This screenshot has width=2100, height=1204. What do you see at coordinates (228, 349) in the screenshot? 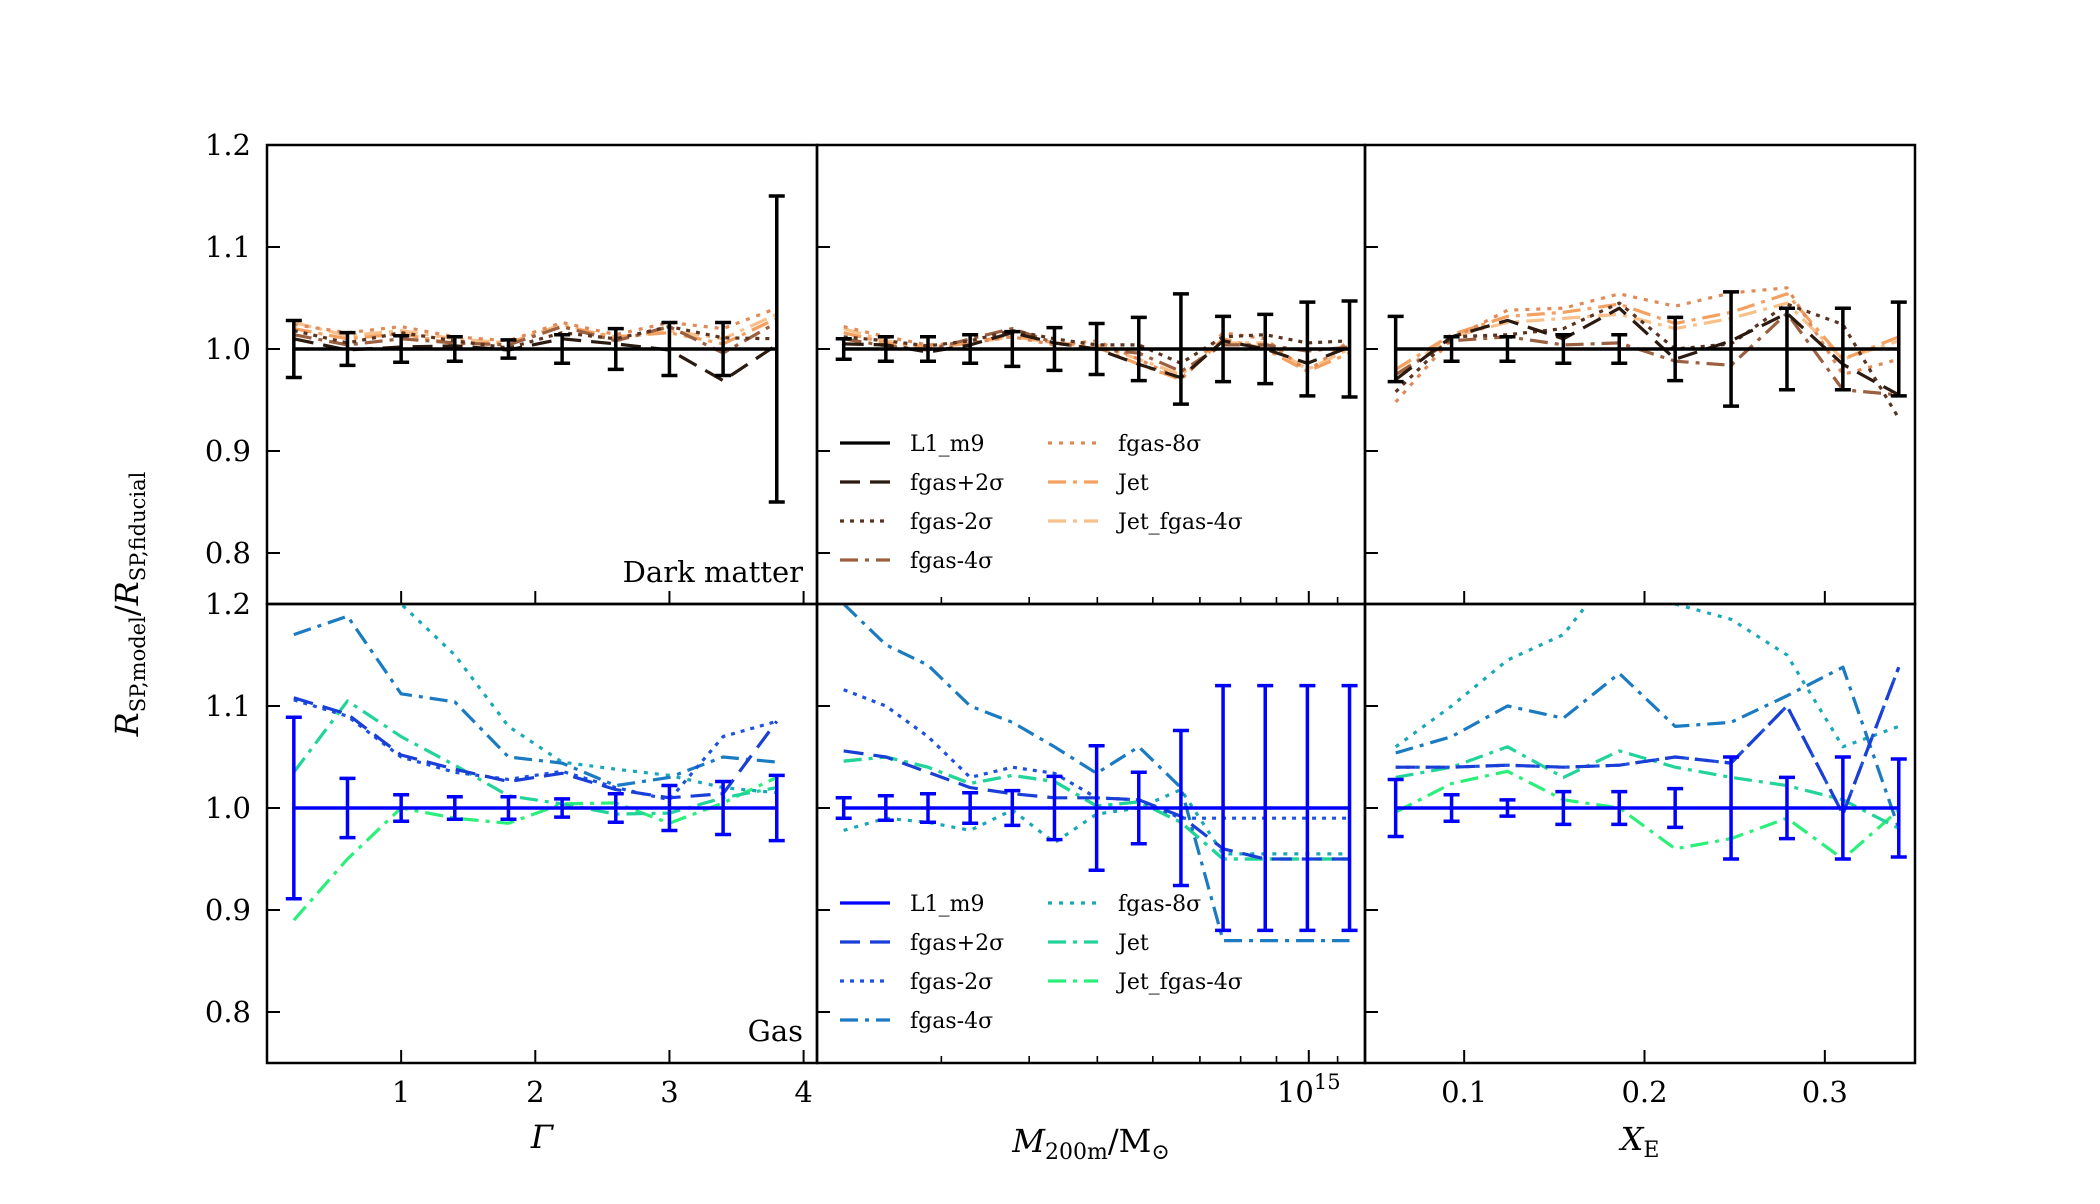
I see `ytick-label-0-2: 1.0` at bounding box center [228, 349].